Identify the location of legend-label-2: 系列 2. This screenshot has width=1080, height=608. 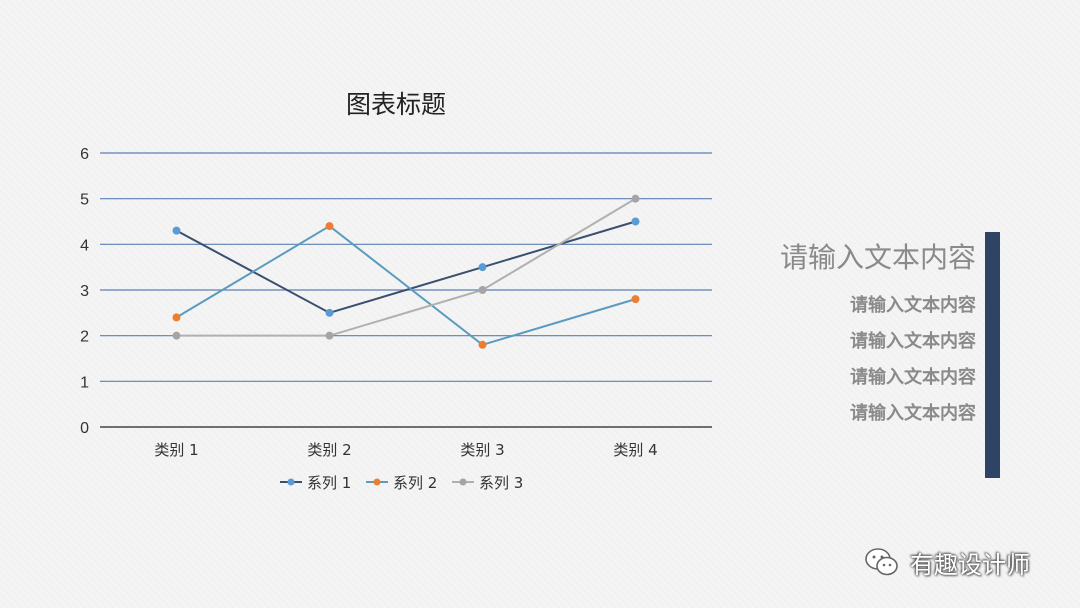
(415, 483).